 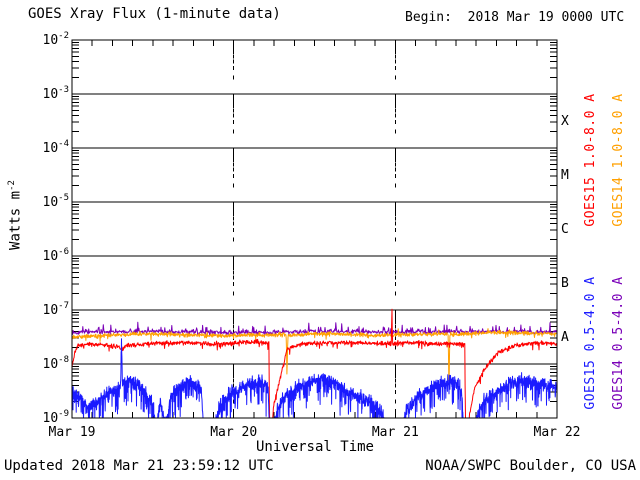 I want to click on y-tick-label: 10⁻³, so click(x=56, y=93).